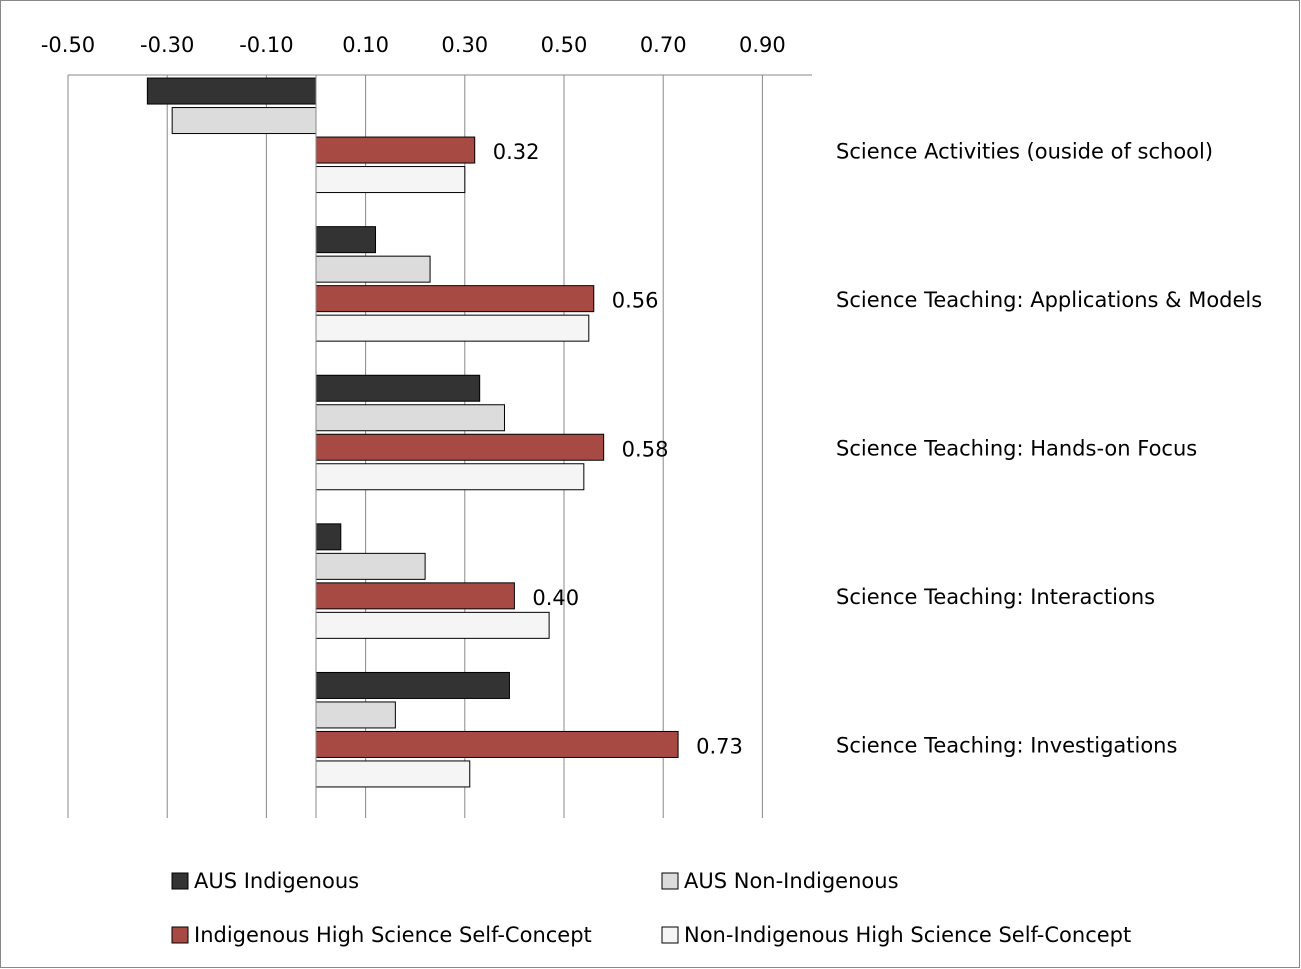  What do you see at coordinates (393, 935) in the screenshot?
I see `legend-label: Indigenous High Science Self-Concept` at bounding box center [393, 935].